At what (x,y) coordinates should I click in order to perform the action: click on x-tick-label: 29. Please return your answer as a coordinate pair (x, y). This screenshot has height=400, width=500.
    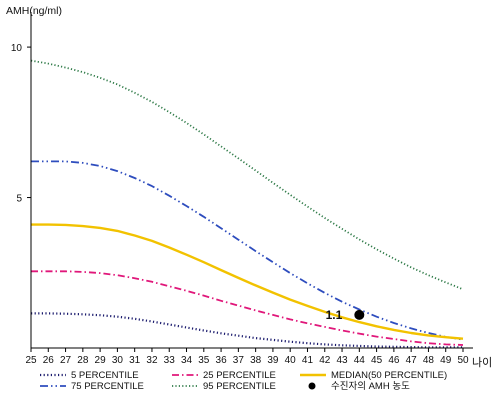
    Looking at the image, I should click on (101, 360).